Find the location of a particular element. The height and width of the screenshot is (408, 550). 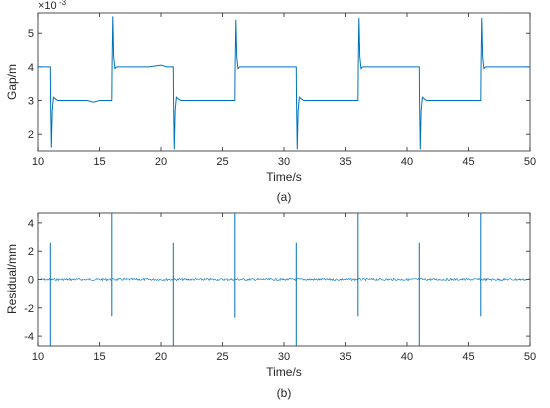

y-exponent: -3 is located at coordinates (63, 3).